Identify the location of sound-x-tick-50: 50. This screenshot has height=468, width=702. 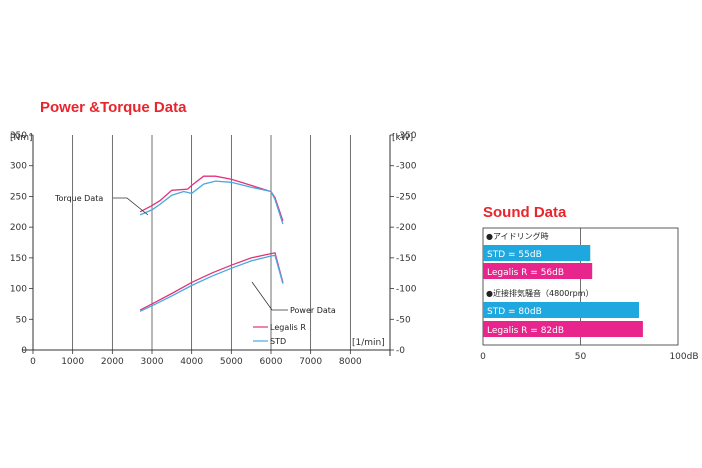
(581, 357).